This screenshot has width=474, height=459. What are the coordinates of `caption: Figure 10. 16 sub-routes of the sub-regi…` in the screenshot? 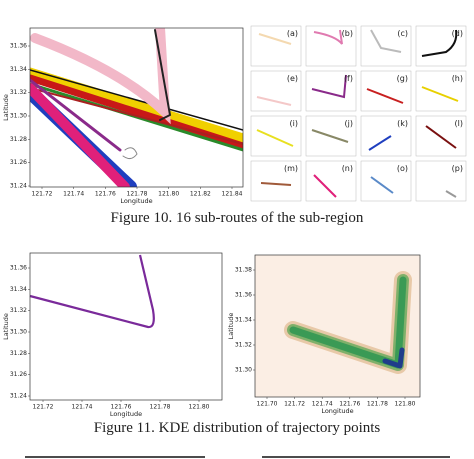 It's located at (237, 218).